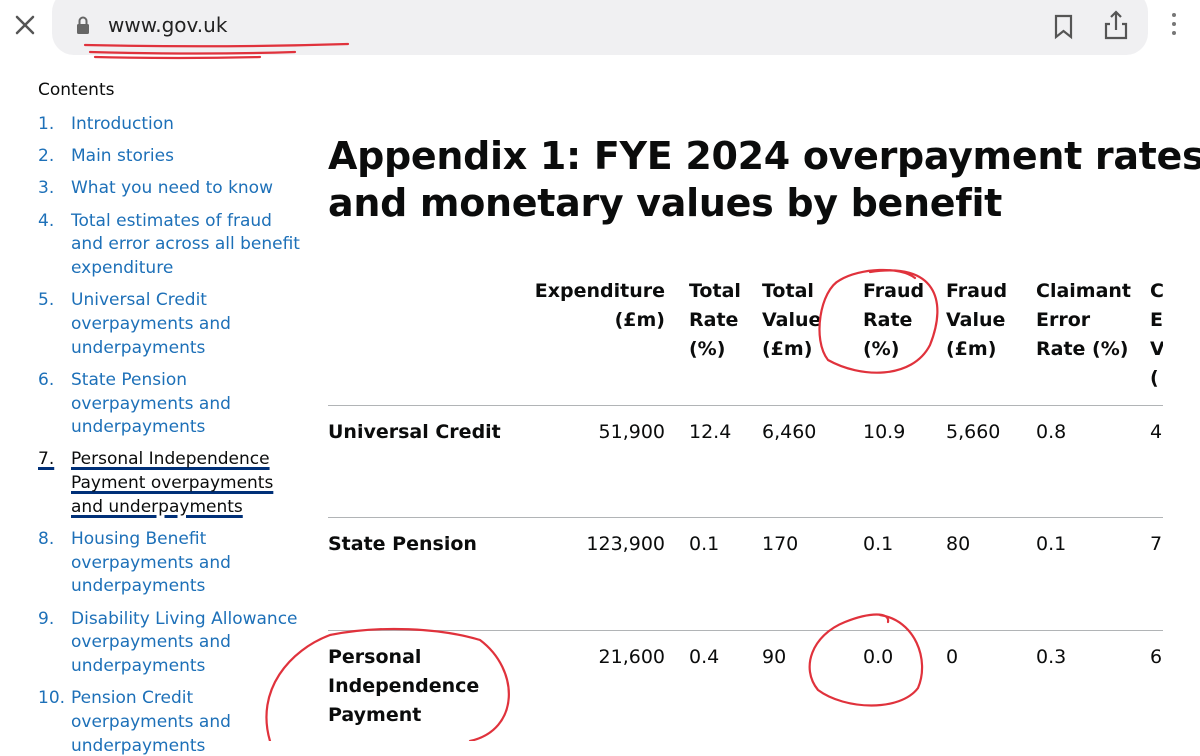 This screenshot has height=756, width=1200. Describe the element at coordinates (710, 432) in the screenshot. I see `cell: 12.4` at that location.